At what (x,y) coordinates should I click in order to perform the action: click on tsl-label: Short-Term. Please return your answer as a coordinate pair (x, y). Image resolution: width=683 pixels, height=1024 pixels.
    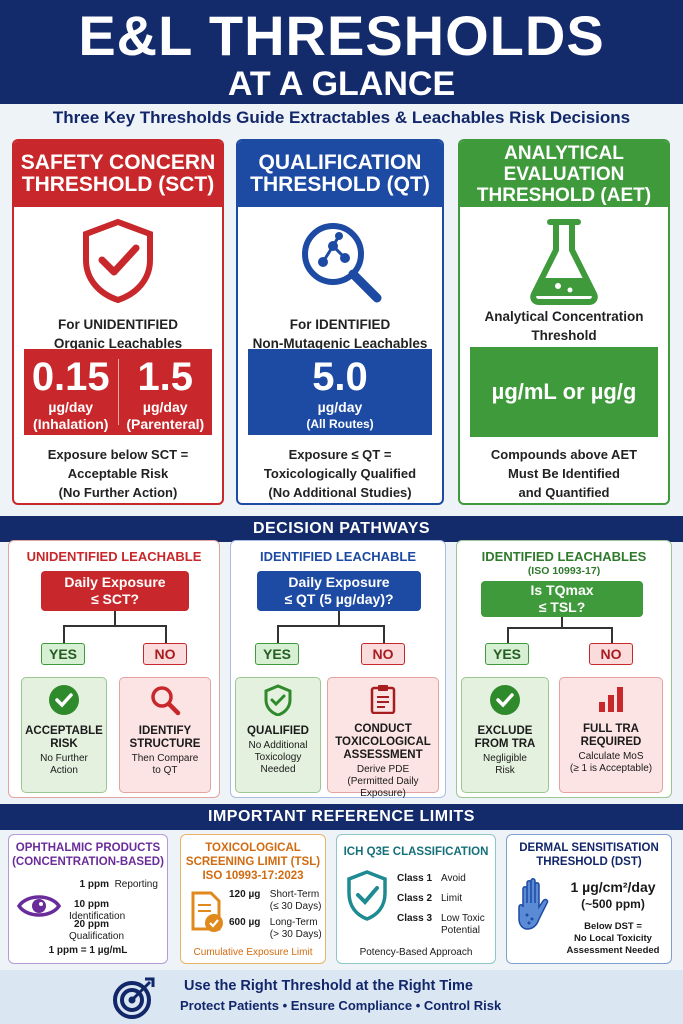
    Looking at the image, I should click on (294, 894).